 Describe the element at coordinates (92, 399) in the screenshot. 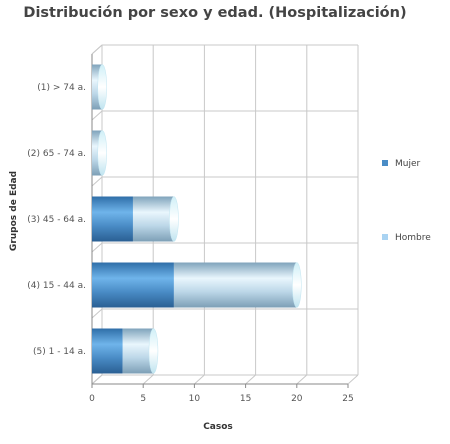

I see `x-tick-label-0: 0` at that location.